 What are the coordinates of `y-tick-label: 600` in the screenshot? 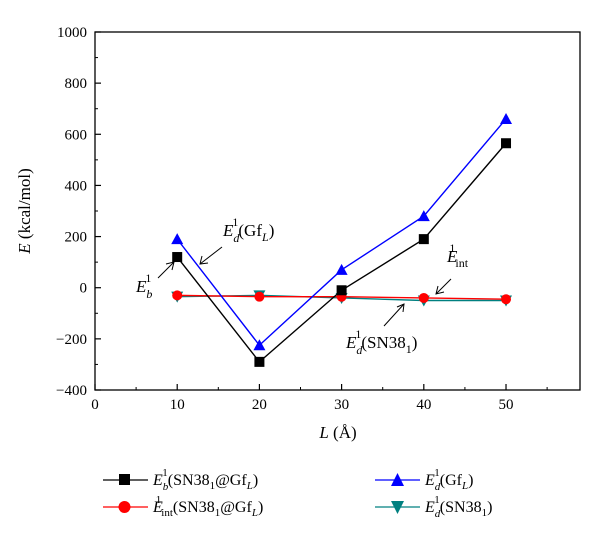 It's located at (76, 135).